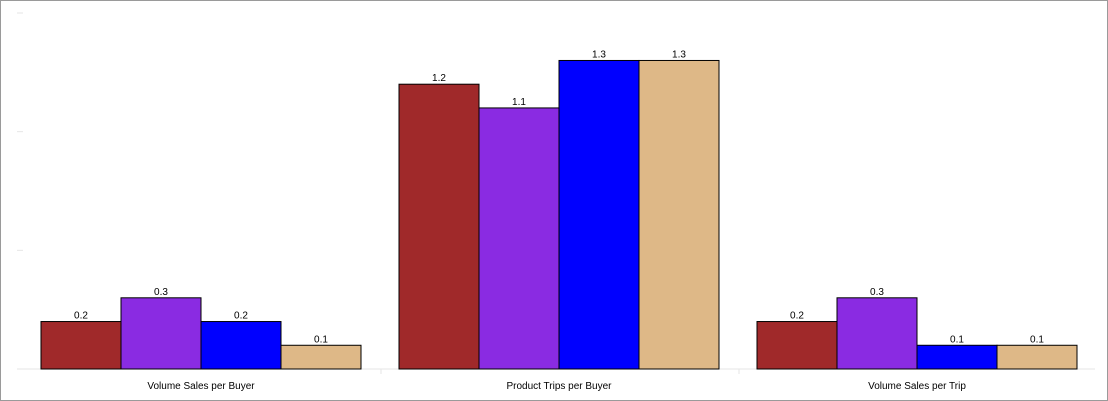  Describe the element at coordinates (917, 386) in the screenshot. I see `category-label: Volume Sales per Trip` at that location.